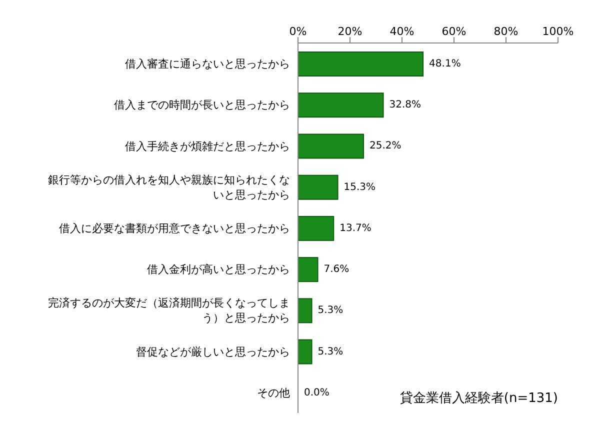 Image resolution: width=600 pixels, height=425 pixels. I want to click on x-tick-label: 80%, so click(506, 31).